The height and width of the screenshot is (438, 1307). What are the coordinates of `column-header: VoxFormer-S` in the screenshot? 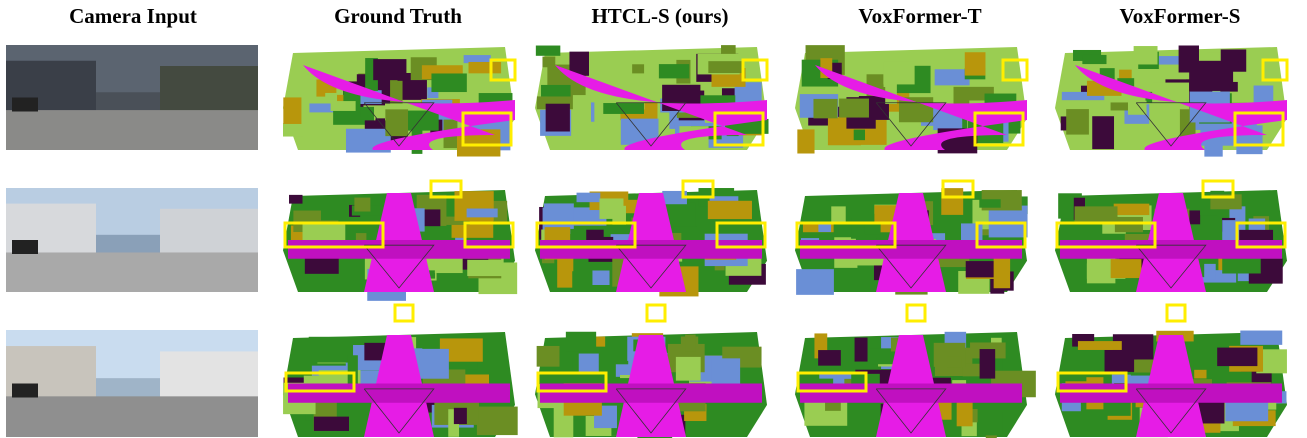 It's located at (1180, 16).